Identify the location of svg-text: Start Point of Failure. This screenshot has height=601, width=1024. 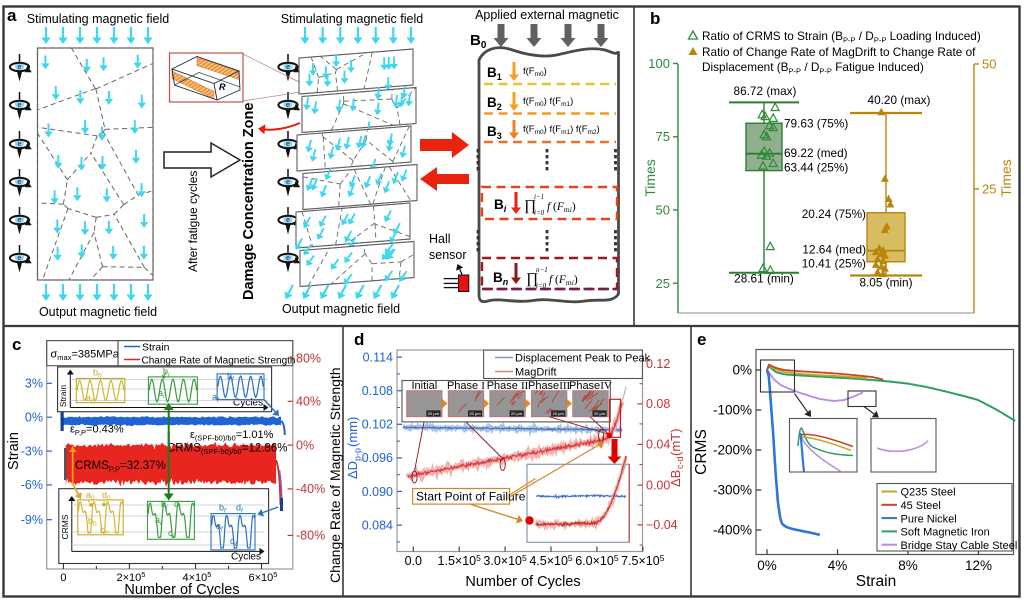
(471, 497).